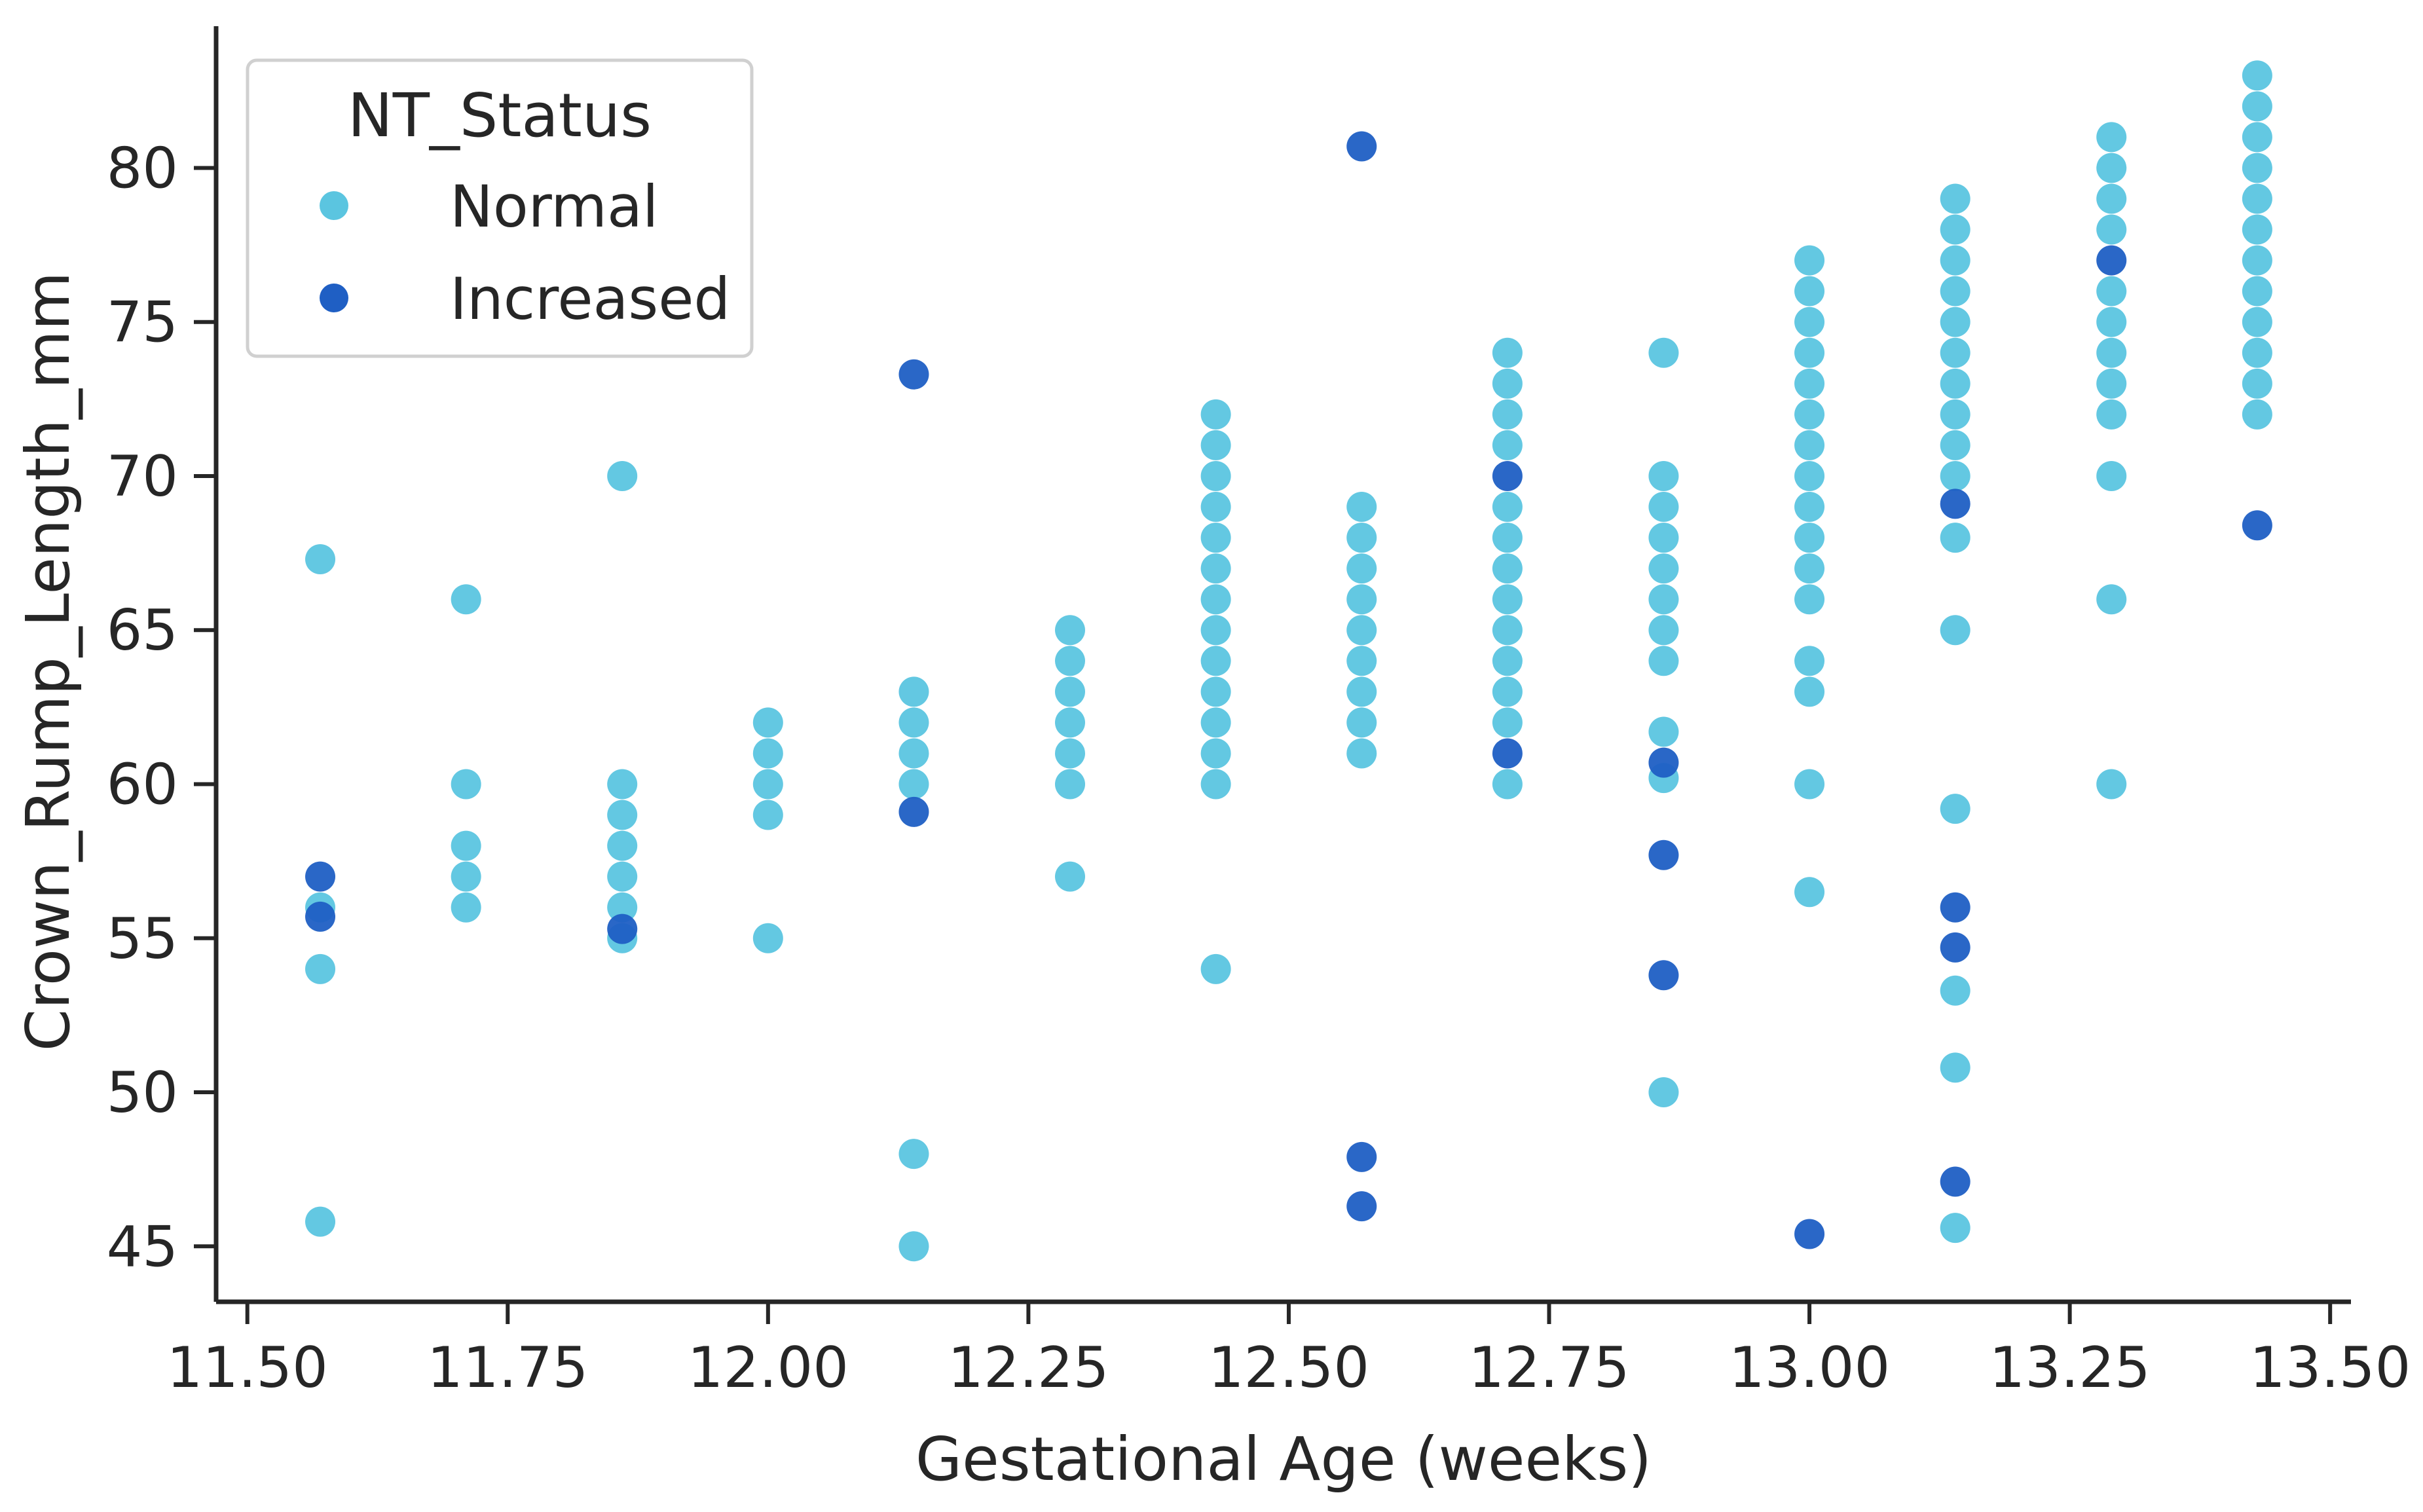 The height and width of the screenshot is (1512, 2423). Describe the element at coordinates (142, 785) in the screenshot. I see `y-tick-label: 60` at that location.